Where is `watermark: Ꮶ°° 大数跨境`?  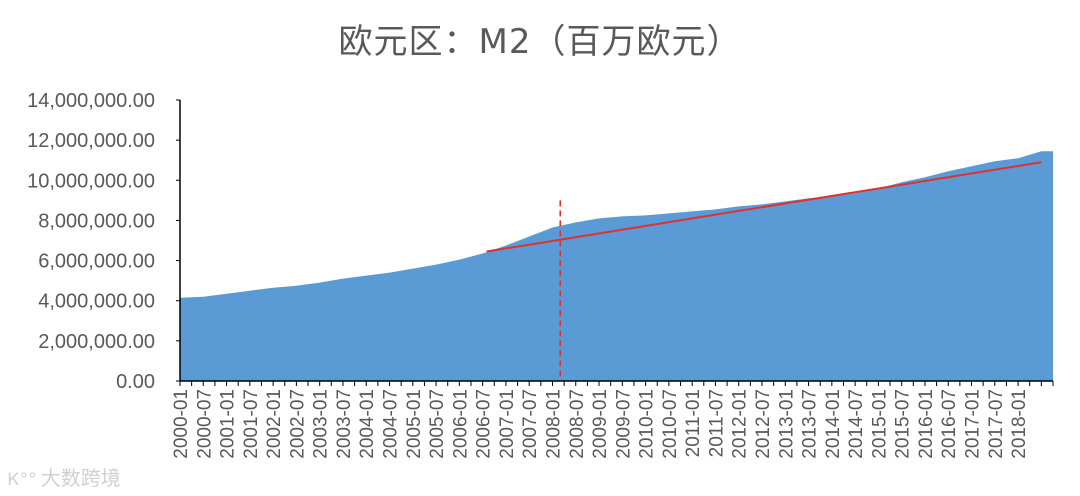
watermark: Ꮶ°° 大数跨境 is located at coordinates (64, 476).